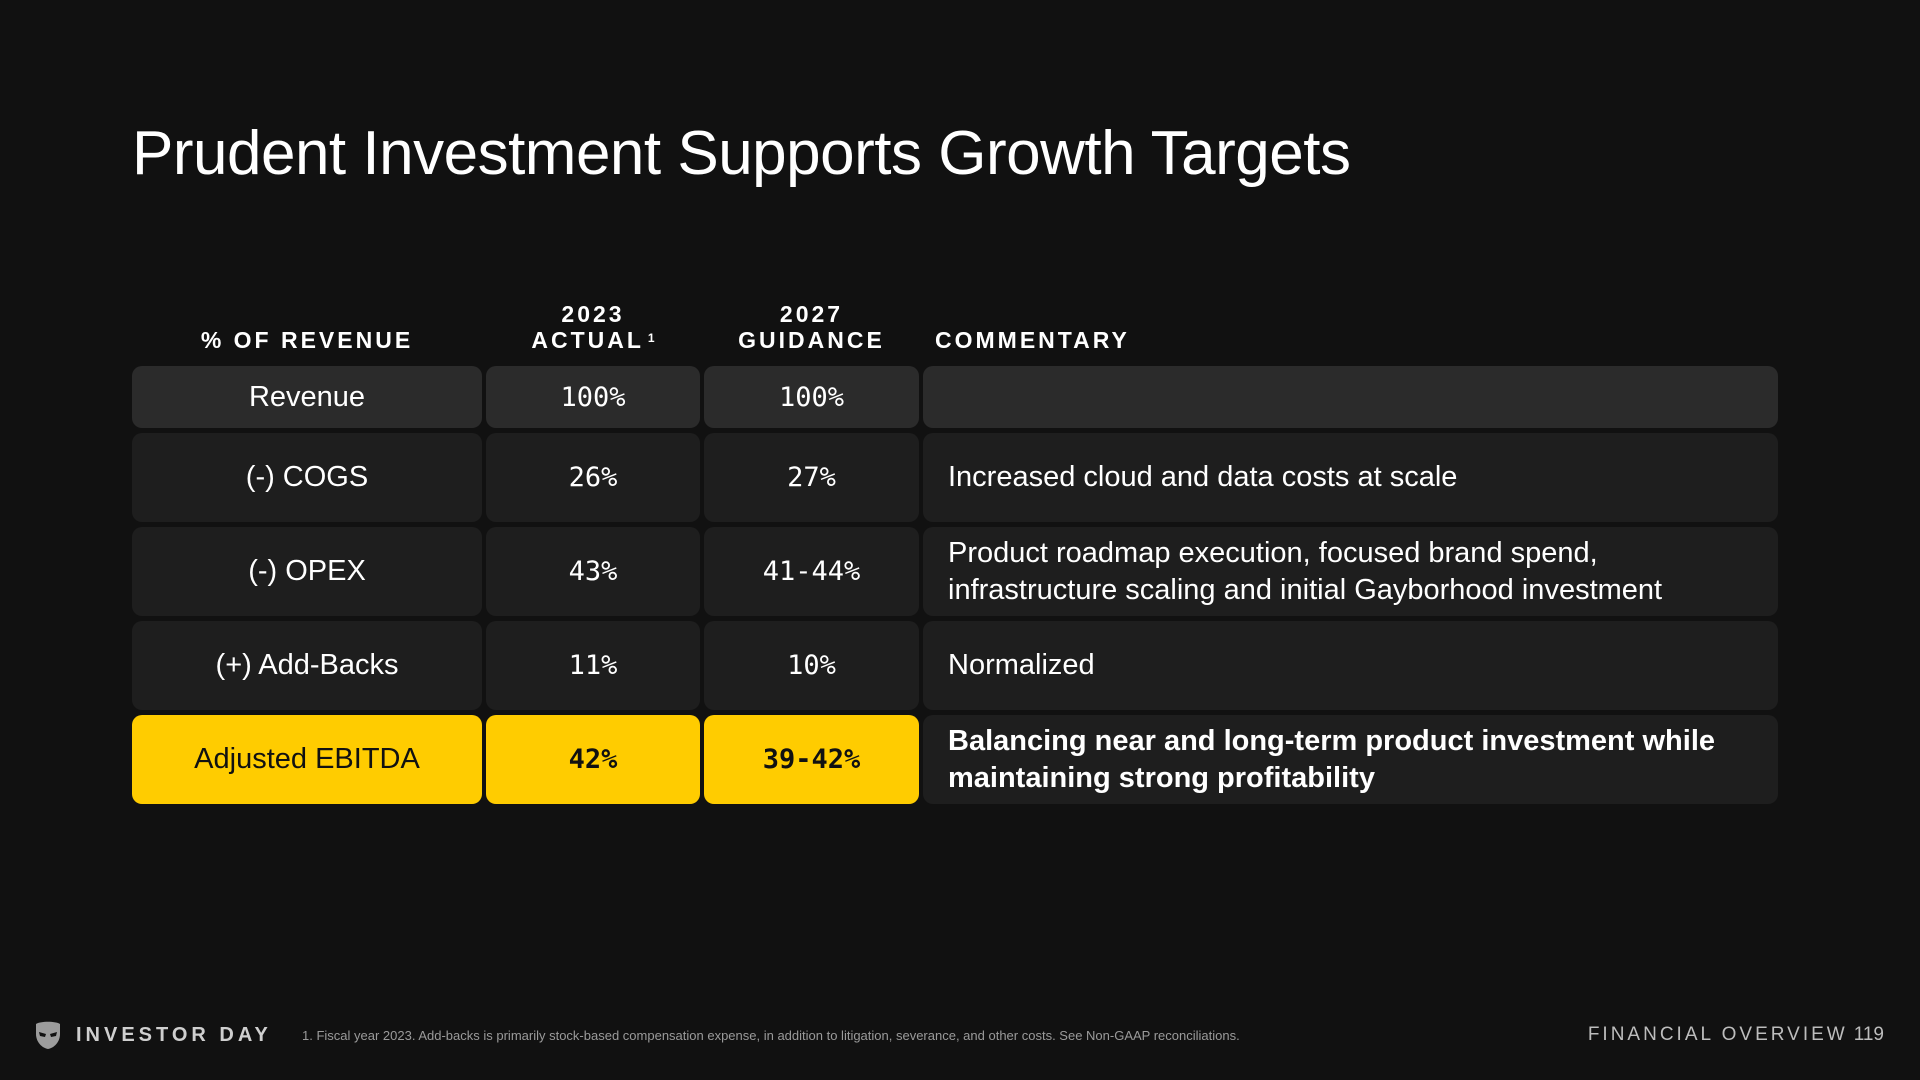 The width and height of the screenshot is (1920, 1080). I want to click on header-metric: % OF REVENUE, so click(307, 340).